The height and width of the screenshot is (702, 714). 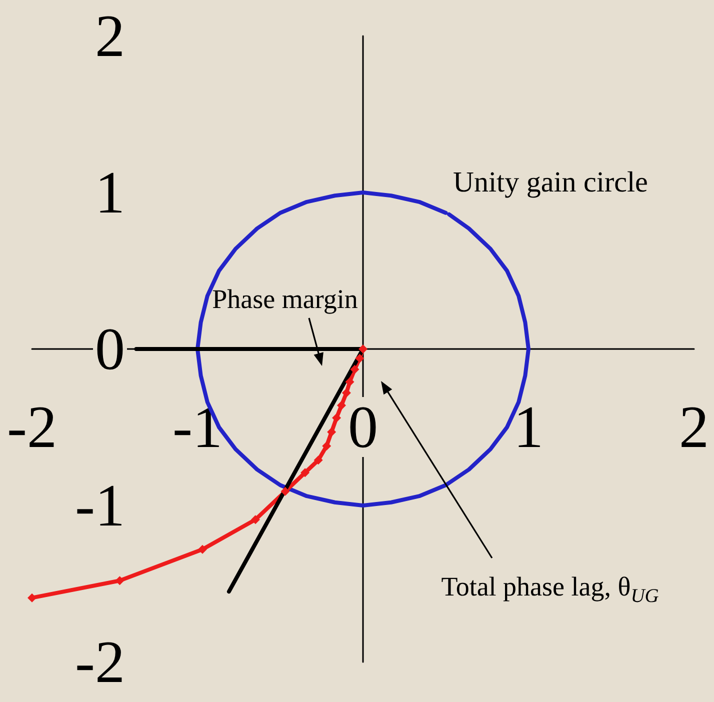 I want to click on x-tick-label: 2, so click(x=694, y=427).